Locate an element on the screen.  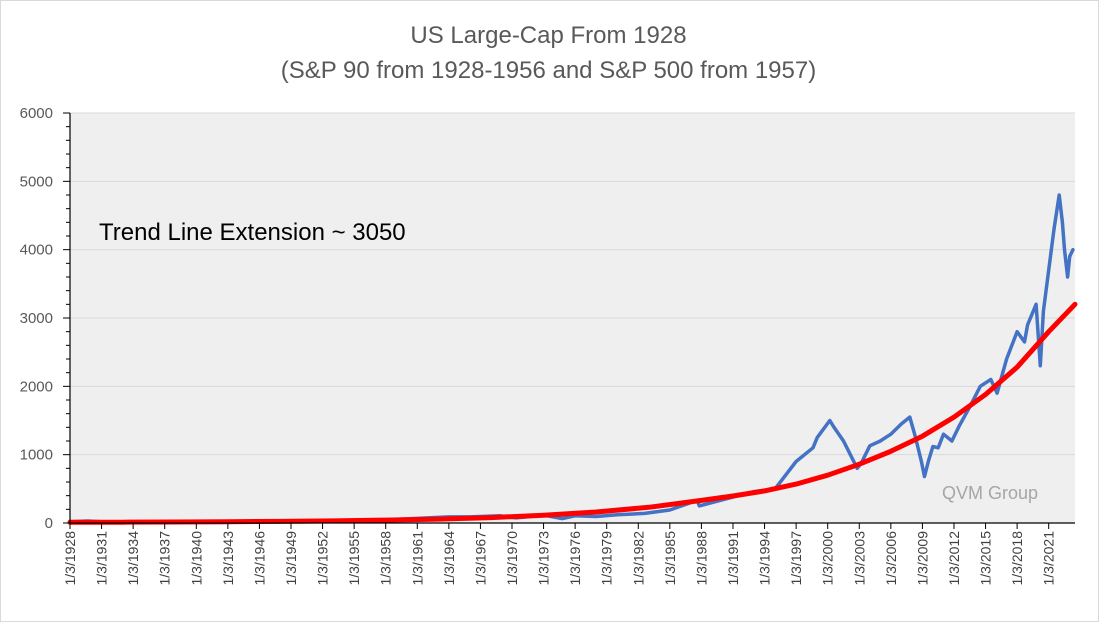
x-tick-label: 1/3/1973 is located at coordinates (544, 558).